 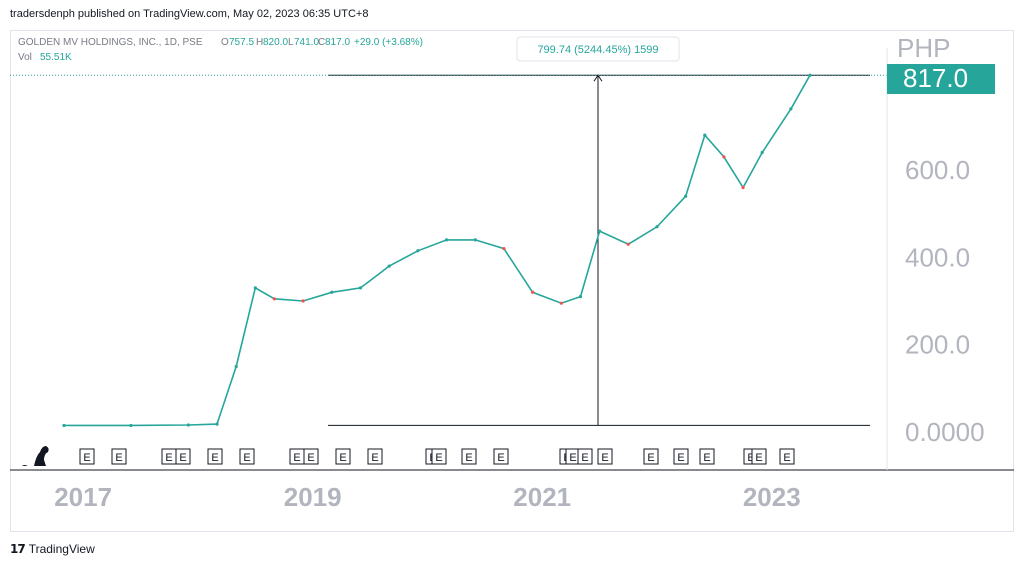 What do you see at coordinates (306, 42) in the screenshot?
I see `ohlc-l-value: 741.0` at bounding box center [306, 42].